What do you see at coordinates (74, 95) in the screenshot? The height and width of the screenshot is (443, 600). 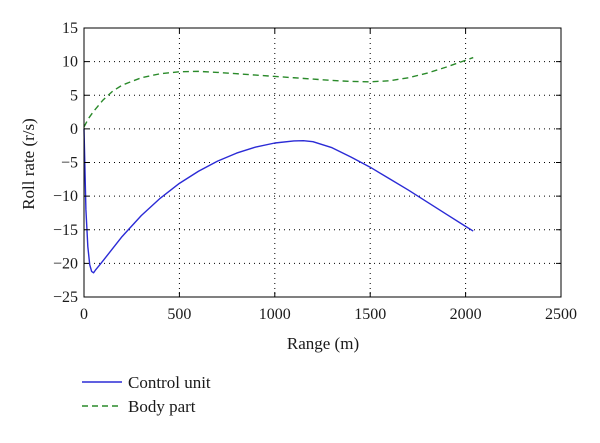 I see `y-tick-label-2: 5` at bounding box center [74, 95].